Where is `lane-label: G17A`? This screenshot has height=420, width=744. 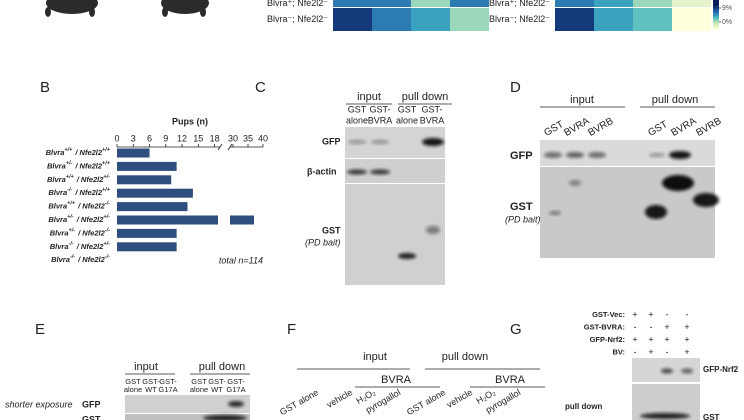 lane-label: G17A is located at coordinates (235, 389).